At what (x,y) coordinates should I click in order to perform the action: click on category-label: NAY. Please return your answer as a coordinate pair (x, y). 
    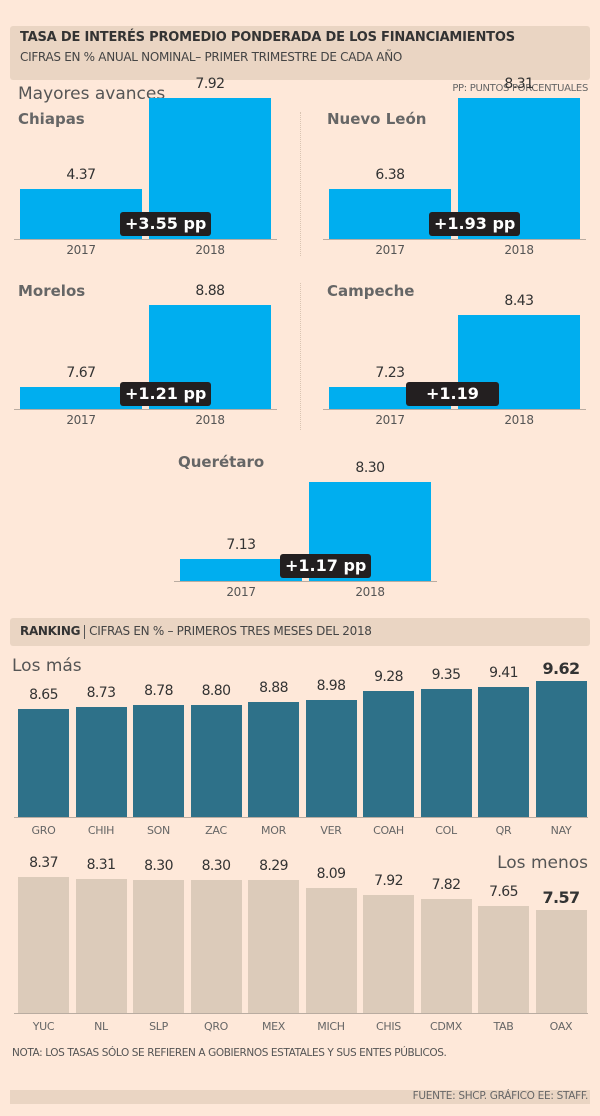
    Looking at the image, I should click on (561, 830).